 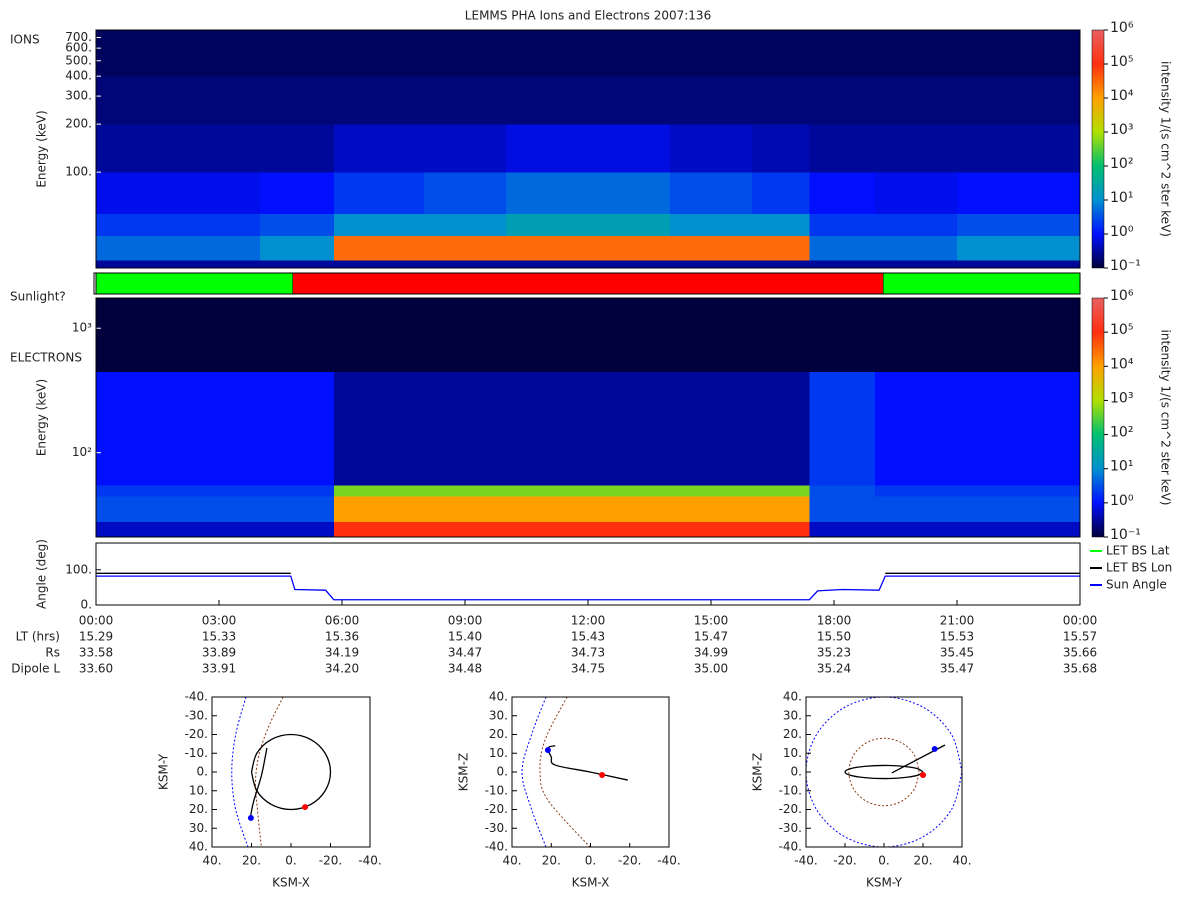 What do you see at coordinates (1122, 501) in the screenshot?
I see `colorbar-tick-label: 10⁰` at bounding box center [1122, 501].